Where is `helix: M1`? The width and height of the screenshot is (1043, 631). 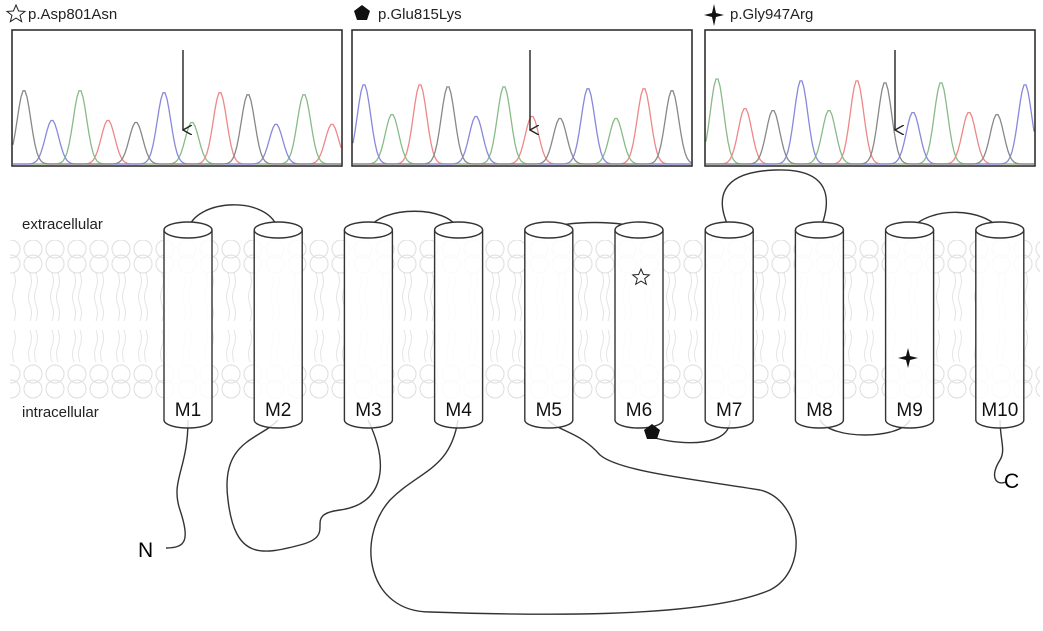
helix: M1 is located at coordinates (188, 325).